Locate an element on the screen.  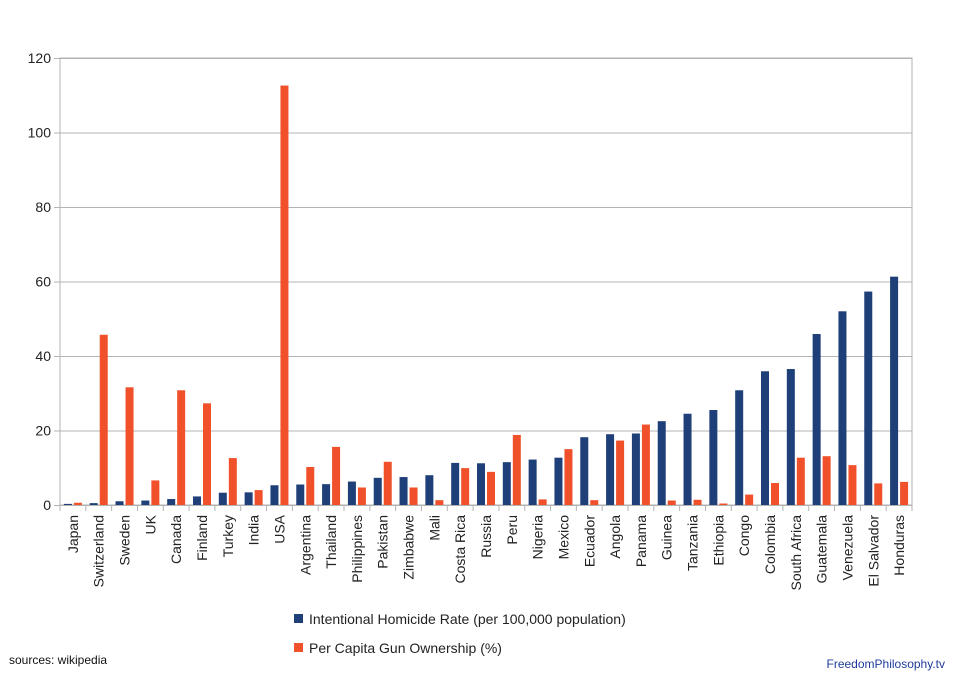
x-tick-label: Venezuela is located at coordinates (847, 548).